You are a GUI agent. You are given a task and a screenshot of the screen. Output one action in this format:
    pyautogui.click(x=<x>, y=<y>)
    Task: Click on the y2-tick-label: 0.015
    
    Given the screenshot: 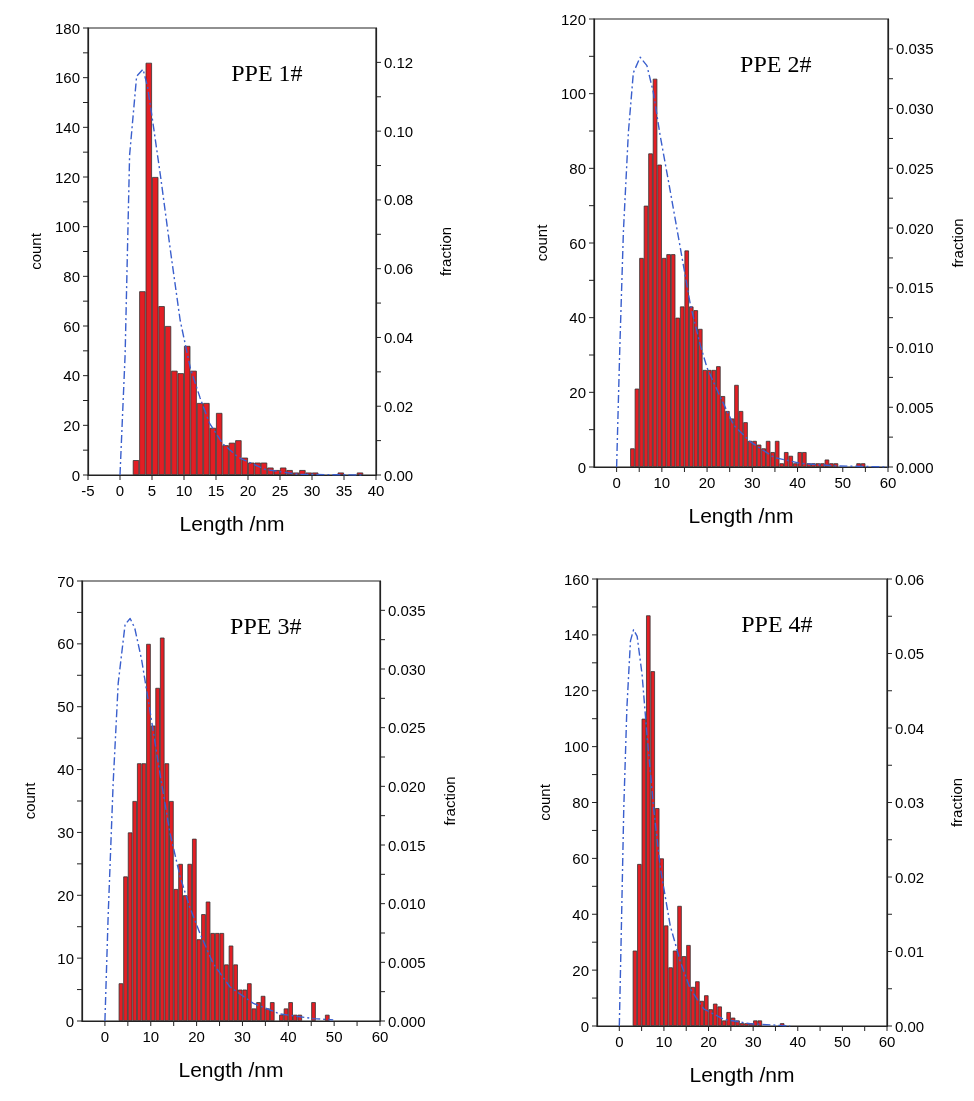 What is the action you would take?
    pyautogui.click(x=915, y=288)
    